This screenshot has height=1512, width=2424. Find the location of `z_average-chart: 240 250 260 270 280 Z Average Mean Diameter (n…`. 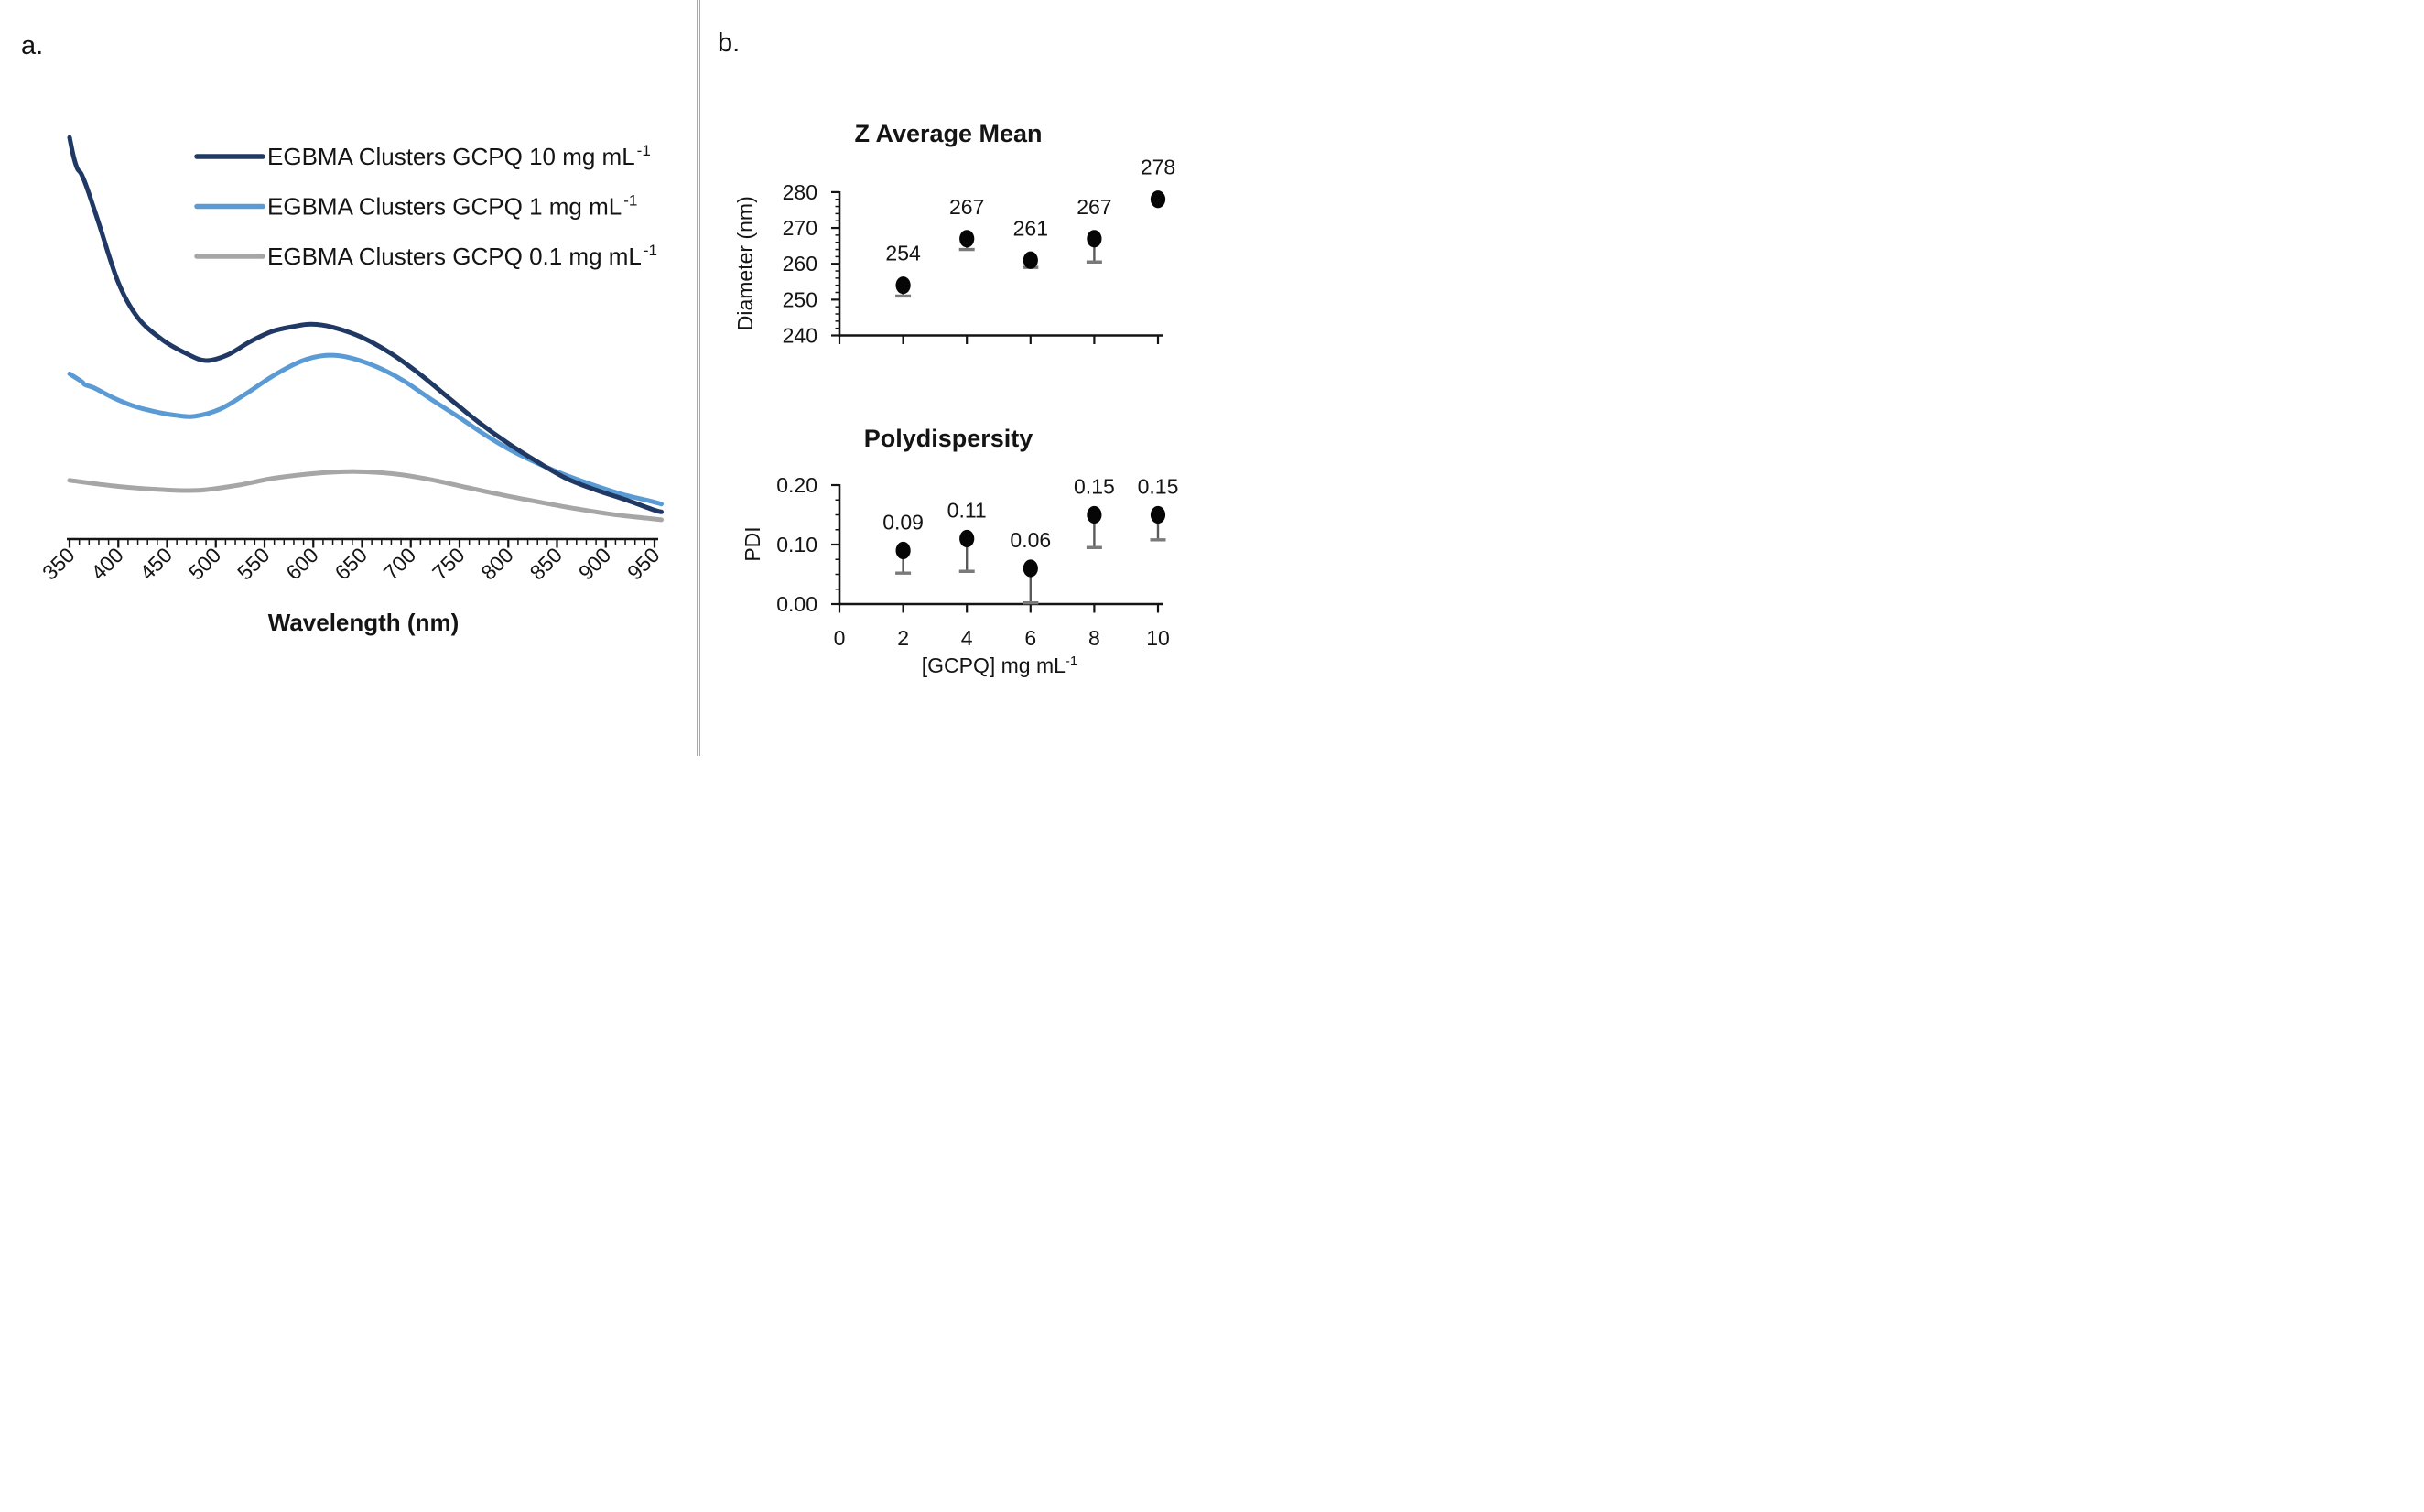

z_average-chart: 240 250 260 270 280 Z Average Mean Diameter (n… is located at coordinates (954, 234).